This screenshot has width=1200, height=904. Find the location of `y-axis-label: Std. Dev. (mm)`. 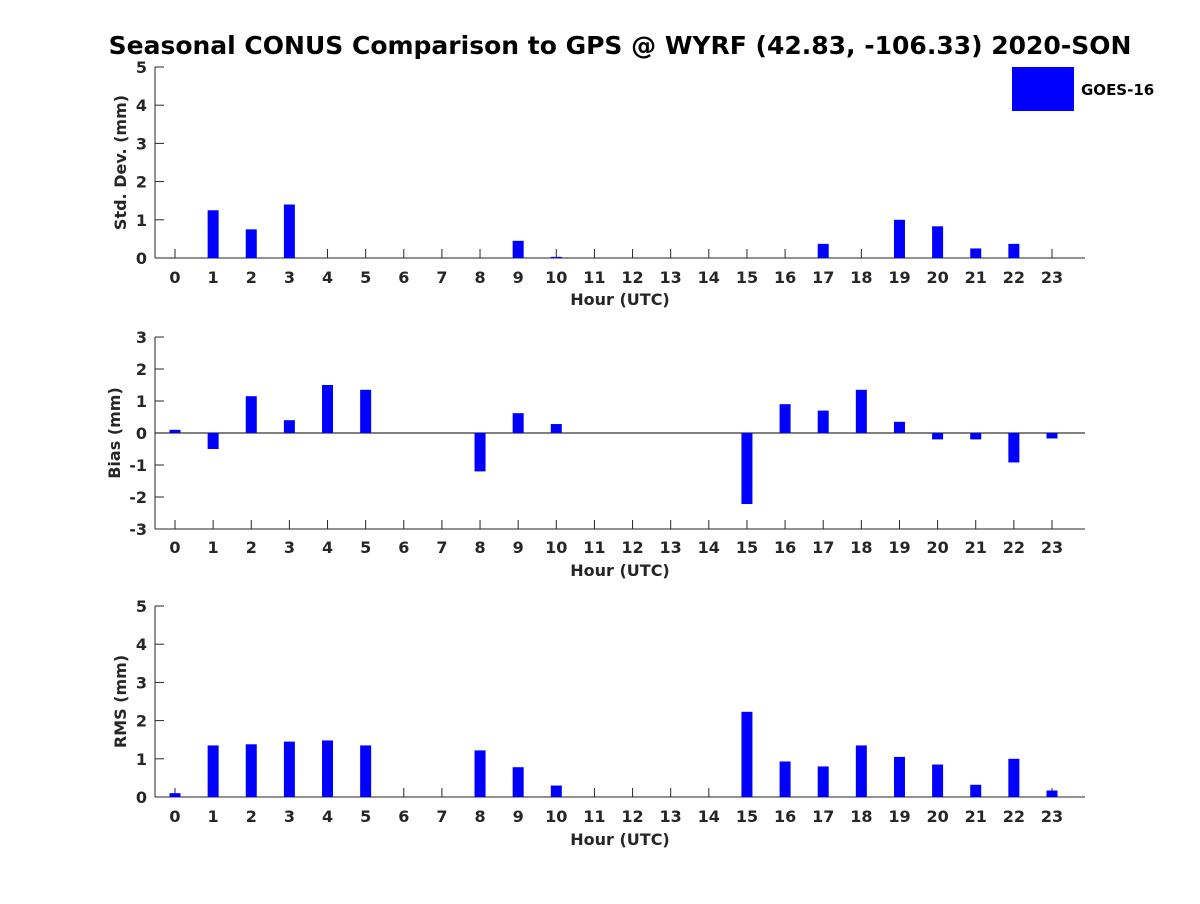

y-axis-label: Std. Dev. (mm) is located at coordinates (120, 162).